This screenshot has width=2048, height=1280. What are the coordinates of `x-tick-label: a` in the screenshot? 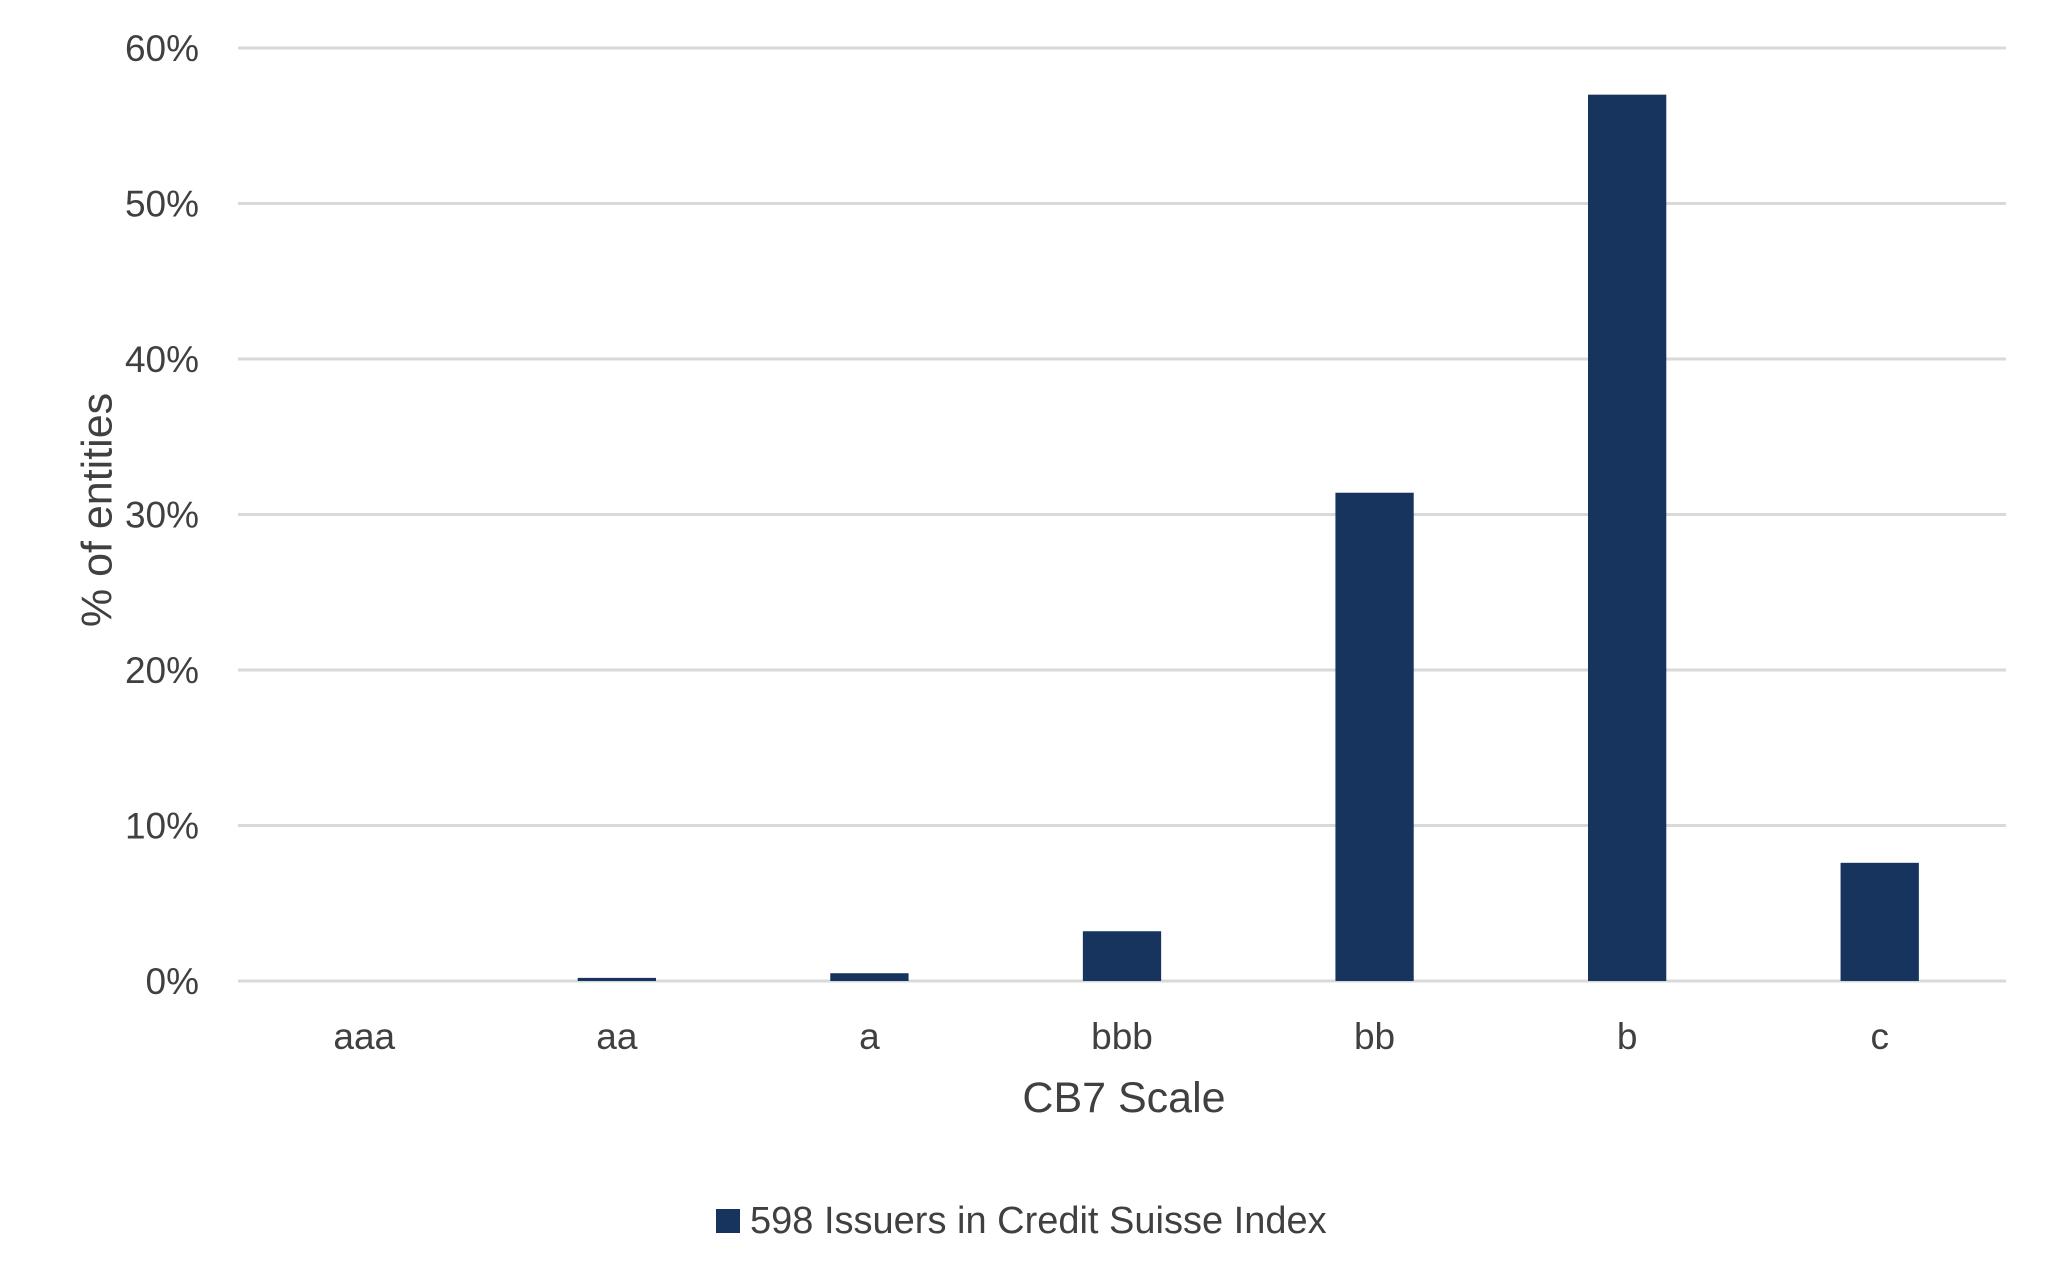 It's located at (869, 1036).